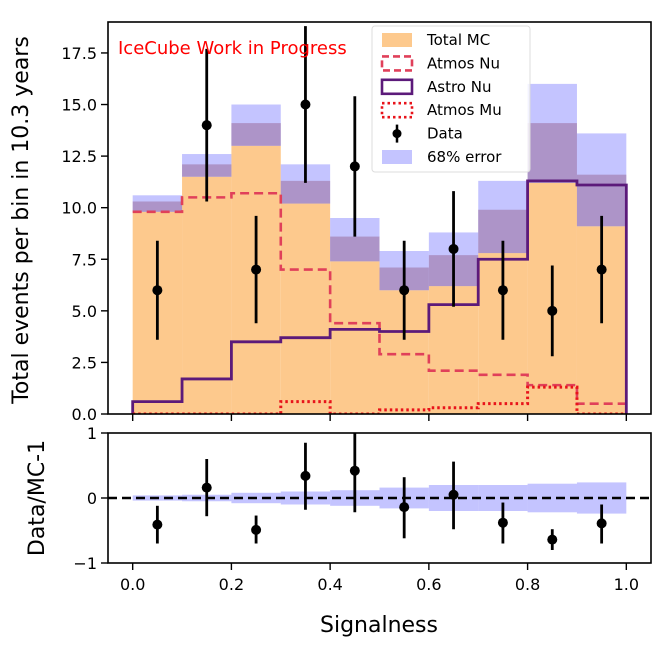  What do you see at coordinates (79, 53) in the screenshot?
I see `y-tick-label: 17.5` at bounding box center [79, 53].